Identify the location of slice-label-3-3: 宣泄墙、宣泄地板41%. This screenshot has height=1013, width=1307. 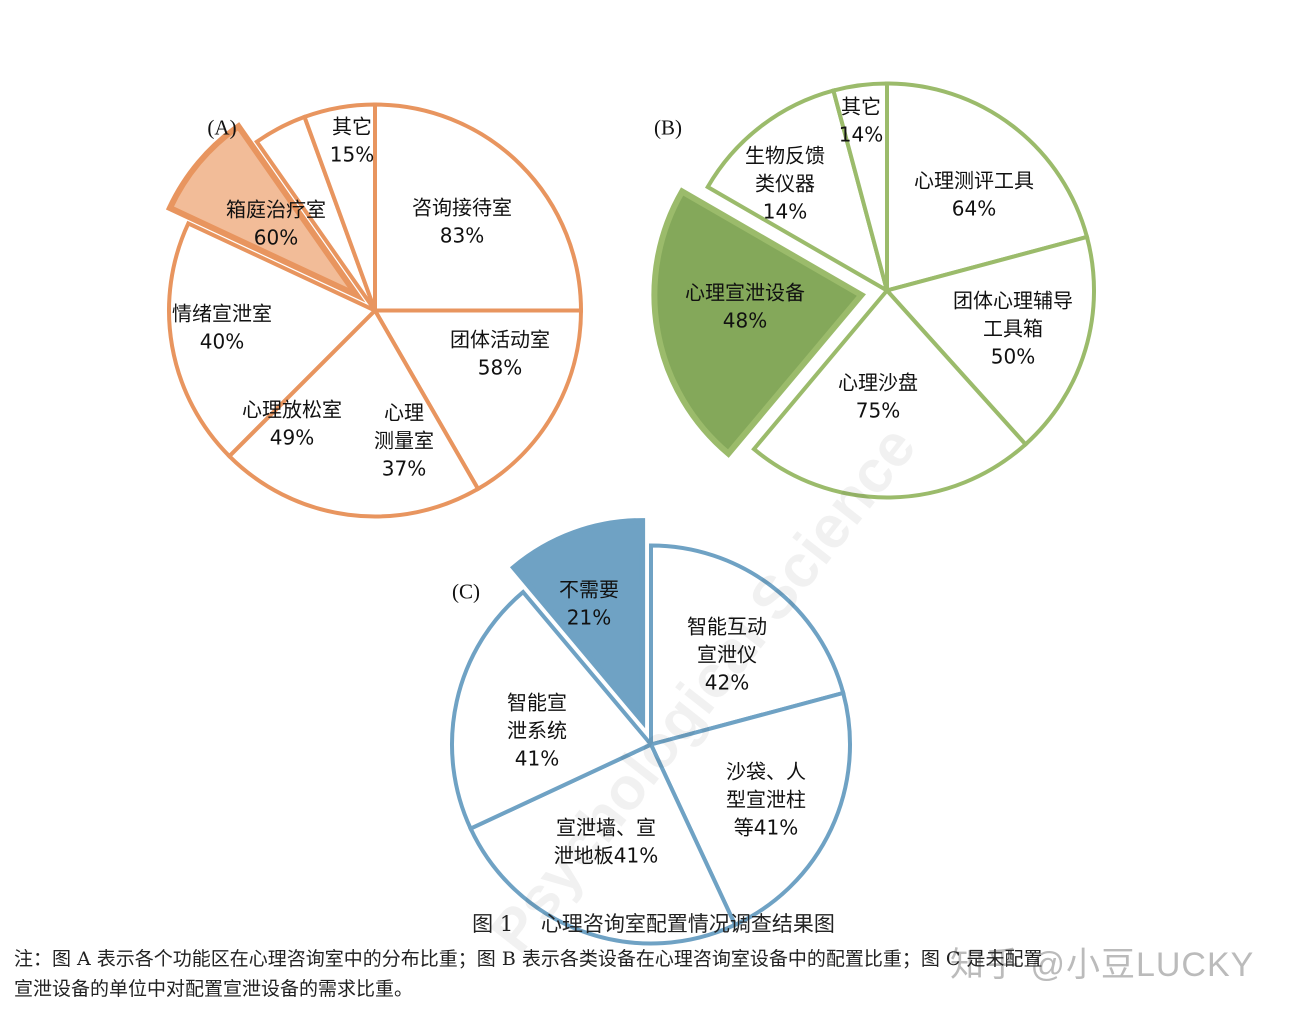
(606, 842).